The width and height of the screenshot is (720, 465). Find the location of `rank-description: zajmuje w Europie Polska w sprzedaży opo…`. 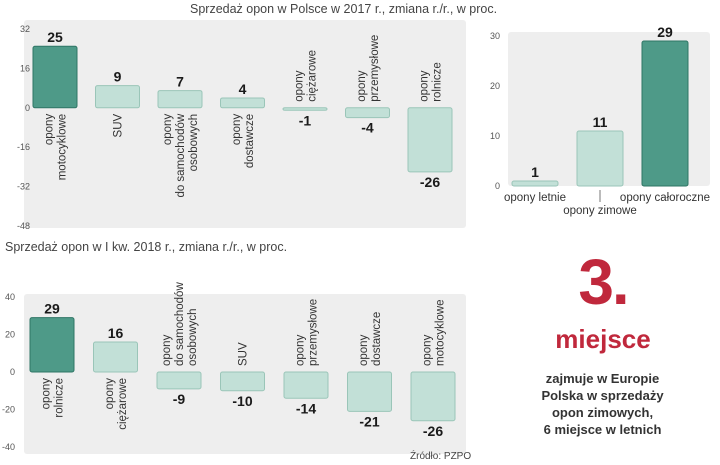

rank-description: zajmuje w Europie Polska w sprzedaży opo… is located at coordinates (602, 404).